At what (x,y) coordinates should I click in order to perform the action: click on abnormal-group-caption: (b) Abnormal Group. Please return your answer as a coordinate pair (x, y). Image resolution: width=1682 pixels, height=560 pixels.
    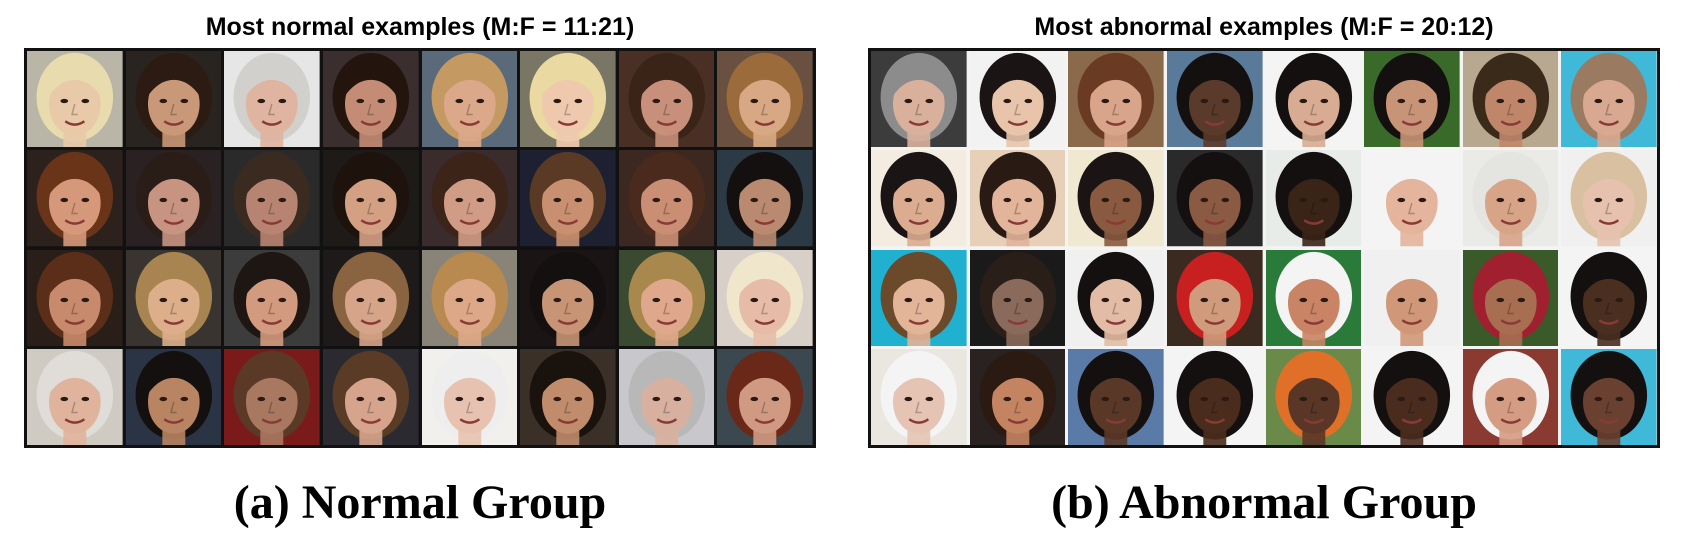
    Looking at the image, I should click on (1264, 502).